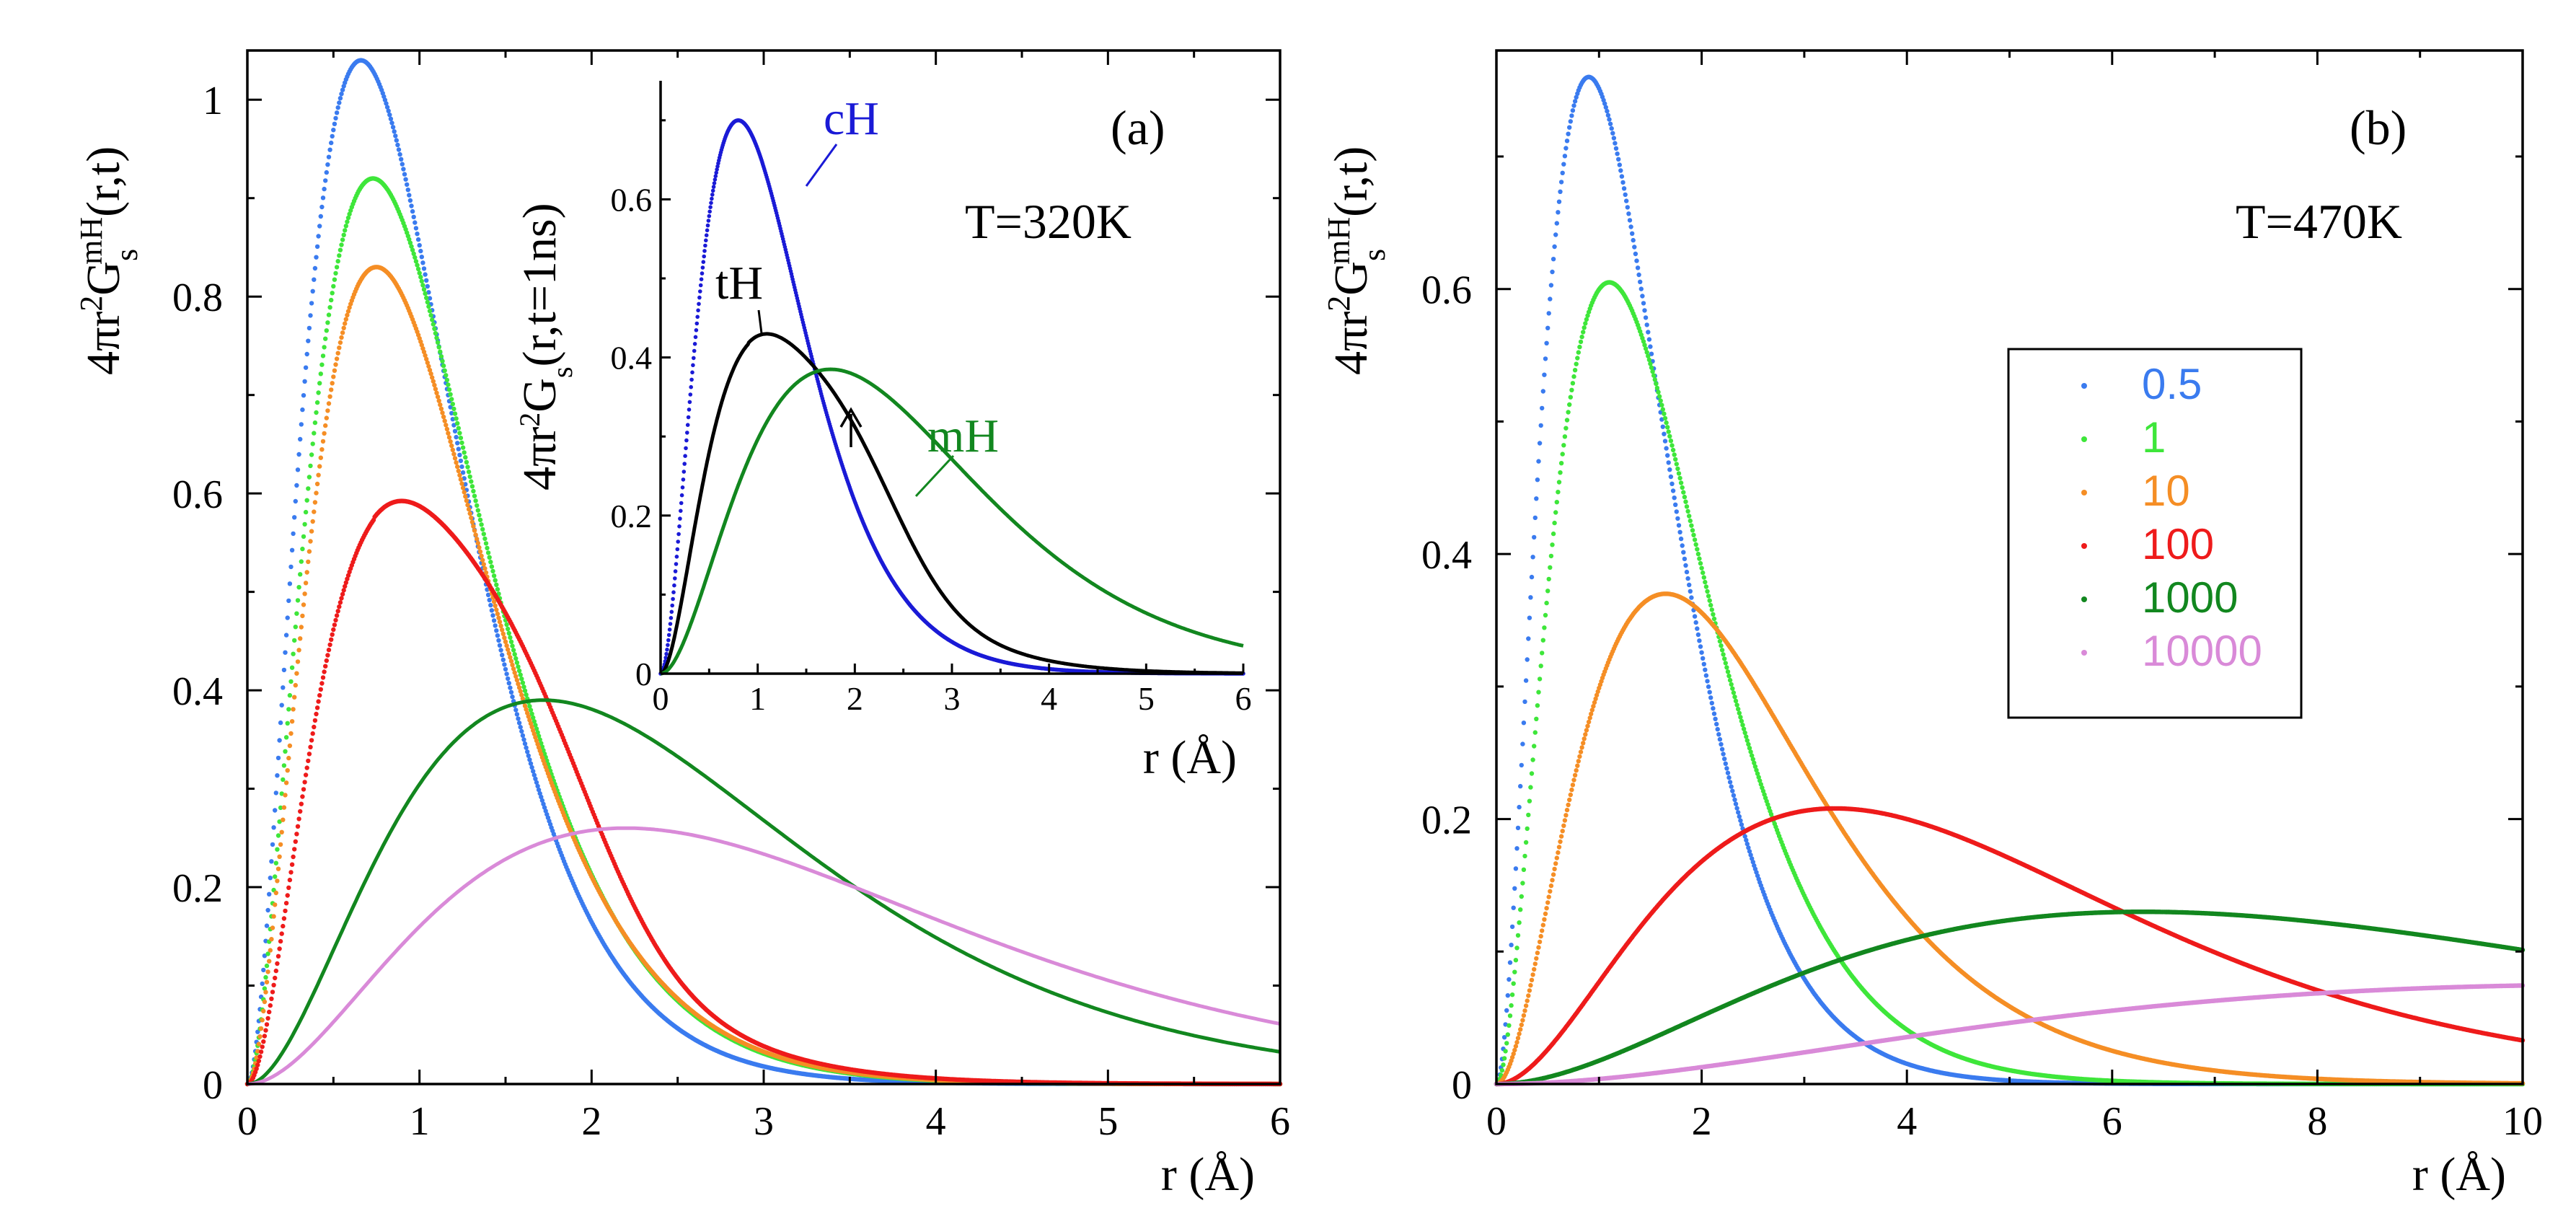  Describe the element at coordinates (952, 698) in the screenshot. I see `inset-xtick-label: 3` at that location.